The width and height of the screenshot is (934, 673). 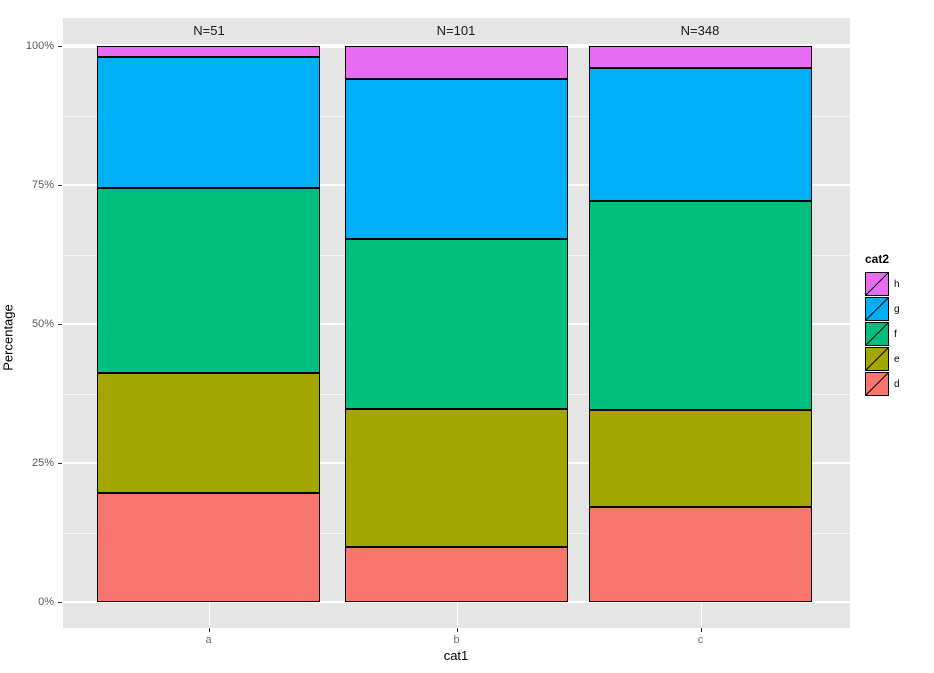 I want to click on x-tick-label: a, so click(x=208, y=640).